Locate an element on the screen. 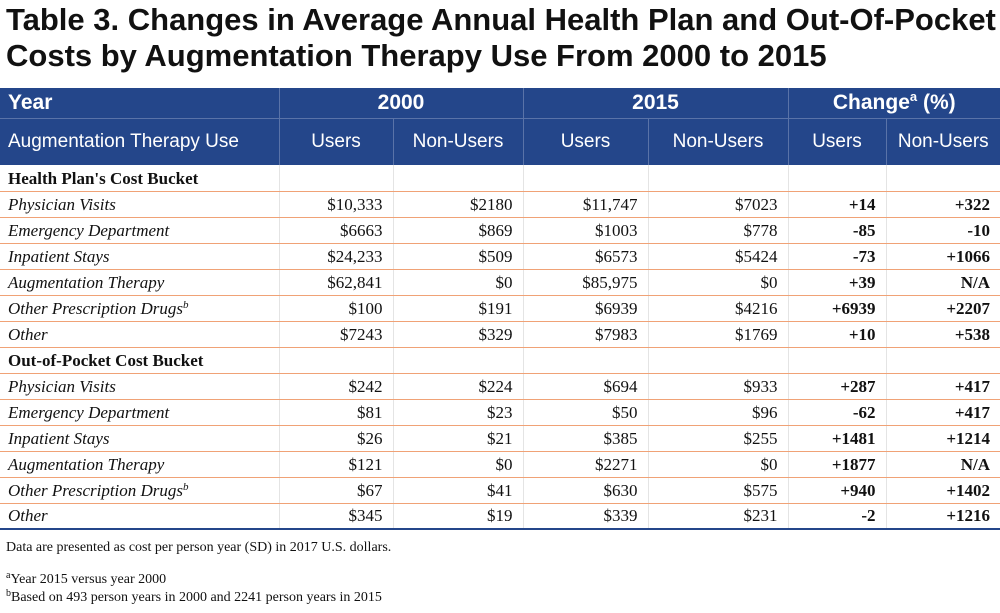 This screenshot has height=613, width=1000. header-users-2015: Users is located at coordinates (585, 141).